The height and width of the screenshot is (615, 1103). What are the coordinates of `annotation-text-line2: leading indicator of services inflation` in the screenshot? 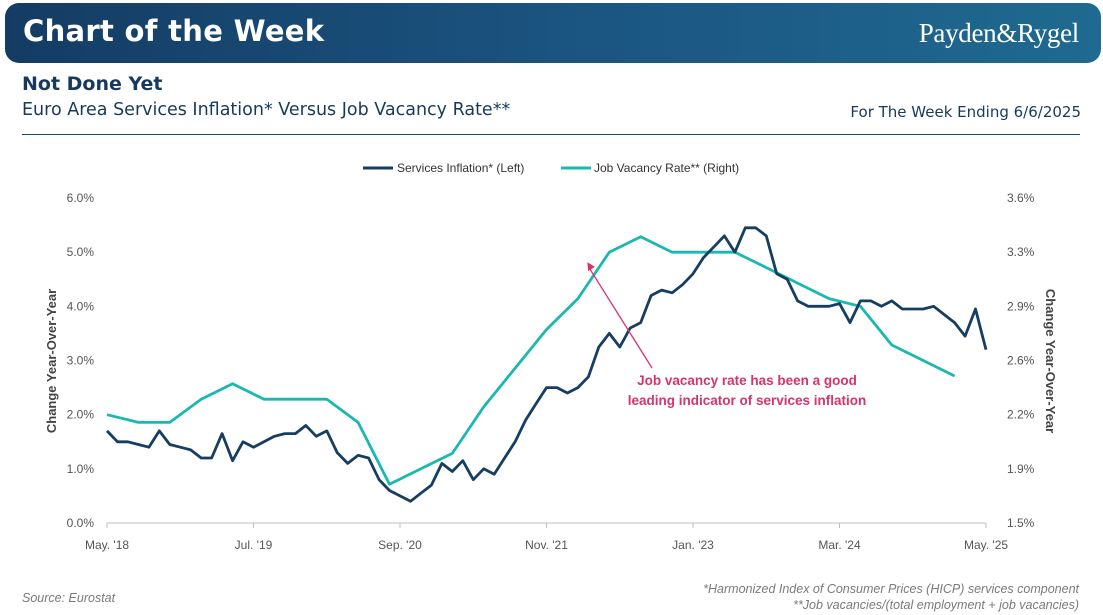 It's located at (747, 400).